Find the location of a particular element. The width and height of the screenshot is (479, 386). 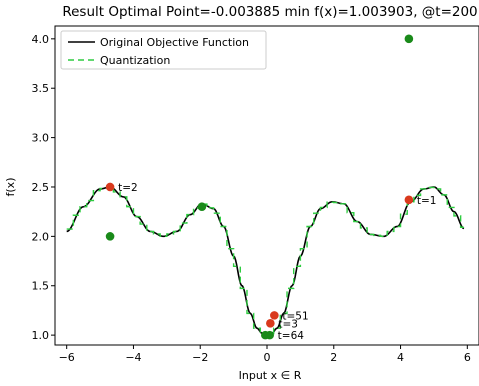

y-axis-label: f(x) is located at coordinates (10, 187).